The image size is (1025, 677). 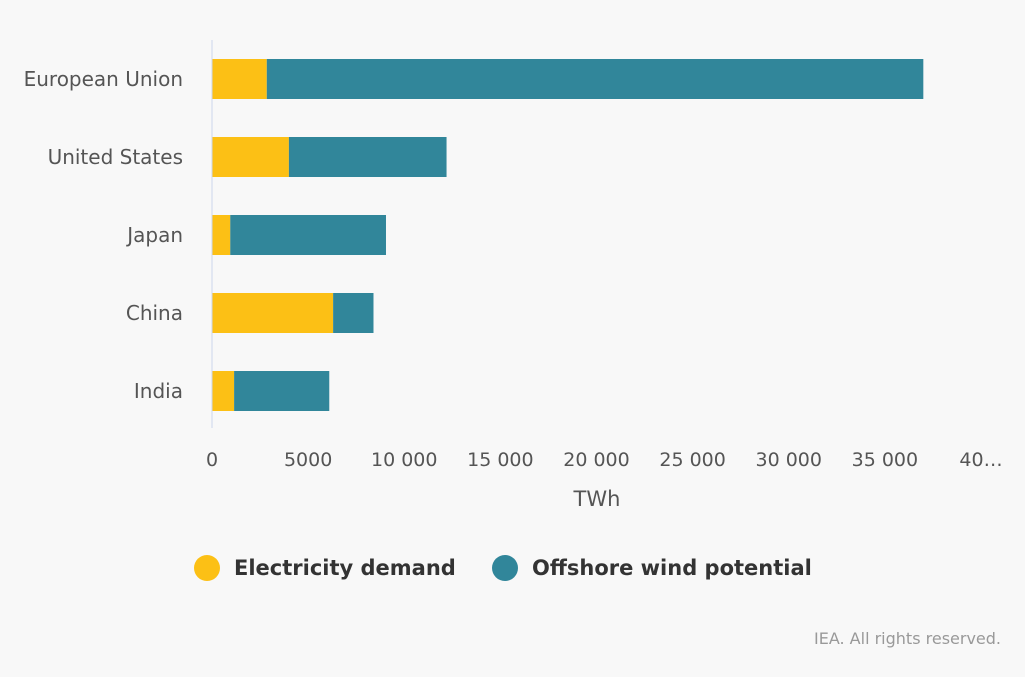 I want to click on x-tick-label: 35 000, so click(x=885, y=460).